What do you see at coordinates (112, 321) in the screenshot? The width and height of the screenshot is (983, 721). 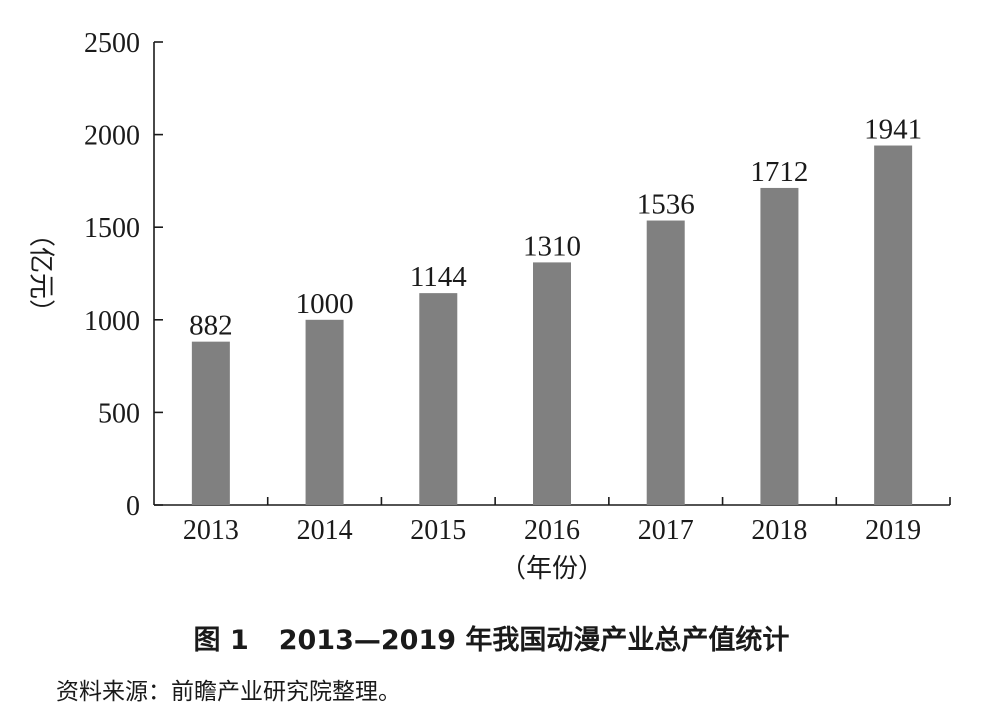 I see `y-tick-label: 1000` at bounding box center [112, 321].